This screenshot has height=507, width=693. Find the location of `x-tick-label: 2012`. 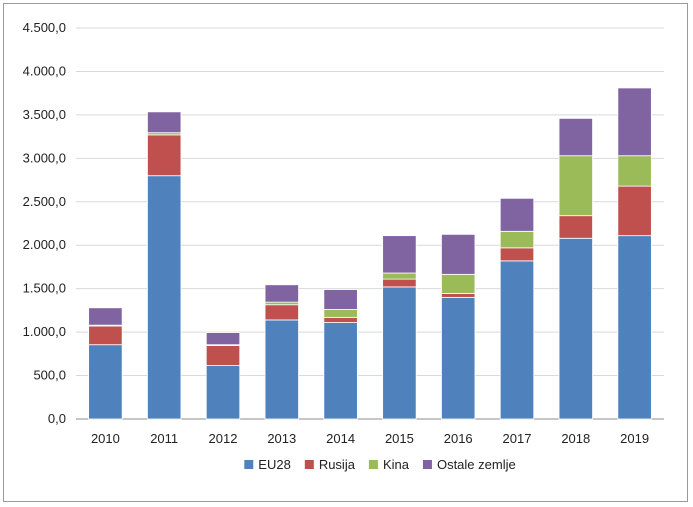

x-tick-label: 2012 is located at coordinates (223, 438).